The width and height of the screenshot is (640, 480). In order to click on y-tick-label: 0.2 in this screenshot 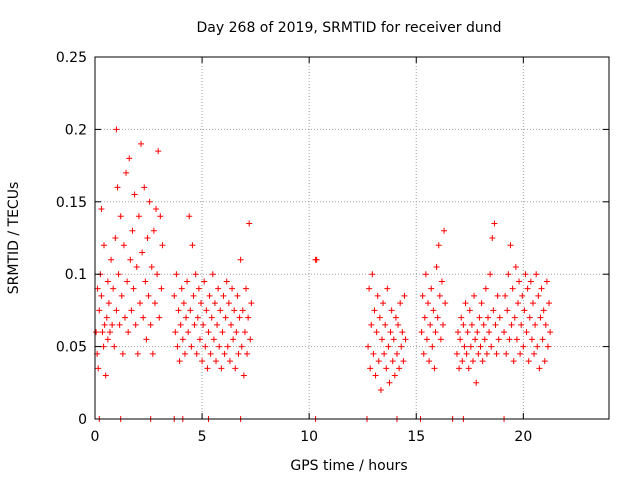, I will do `click(76, 130)`.